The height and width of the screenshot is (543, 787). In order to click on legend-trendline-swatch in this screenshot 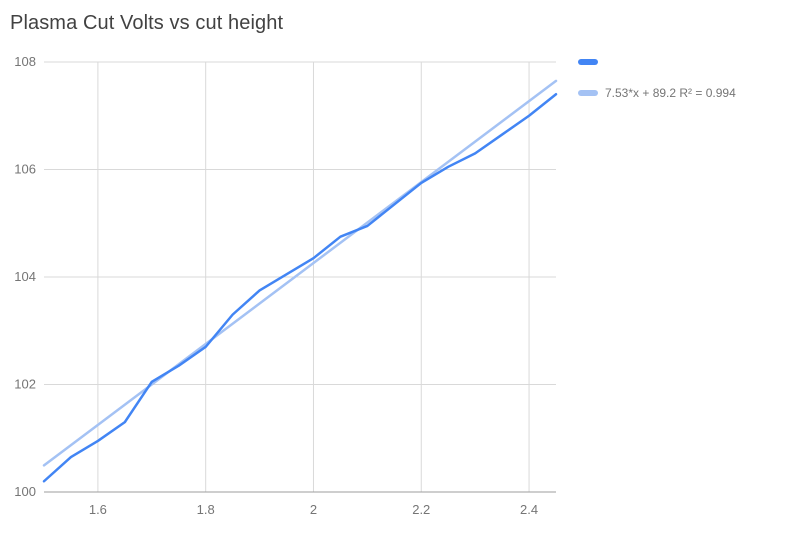, I will do `click(588, 93)`.